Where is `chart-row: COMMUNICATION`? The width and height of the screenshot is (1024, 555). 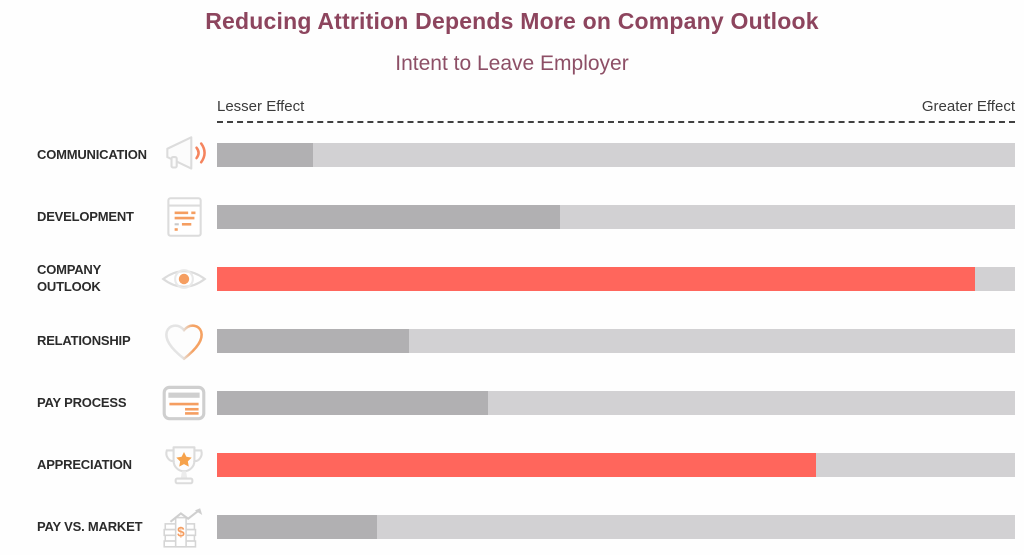 chart-row: COMMUNICATION is located at coordinates (512, 155).